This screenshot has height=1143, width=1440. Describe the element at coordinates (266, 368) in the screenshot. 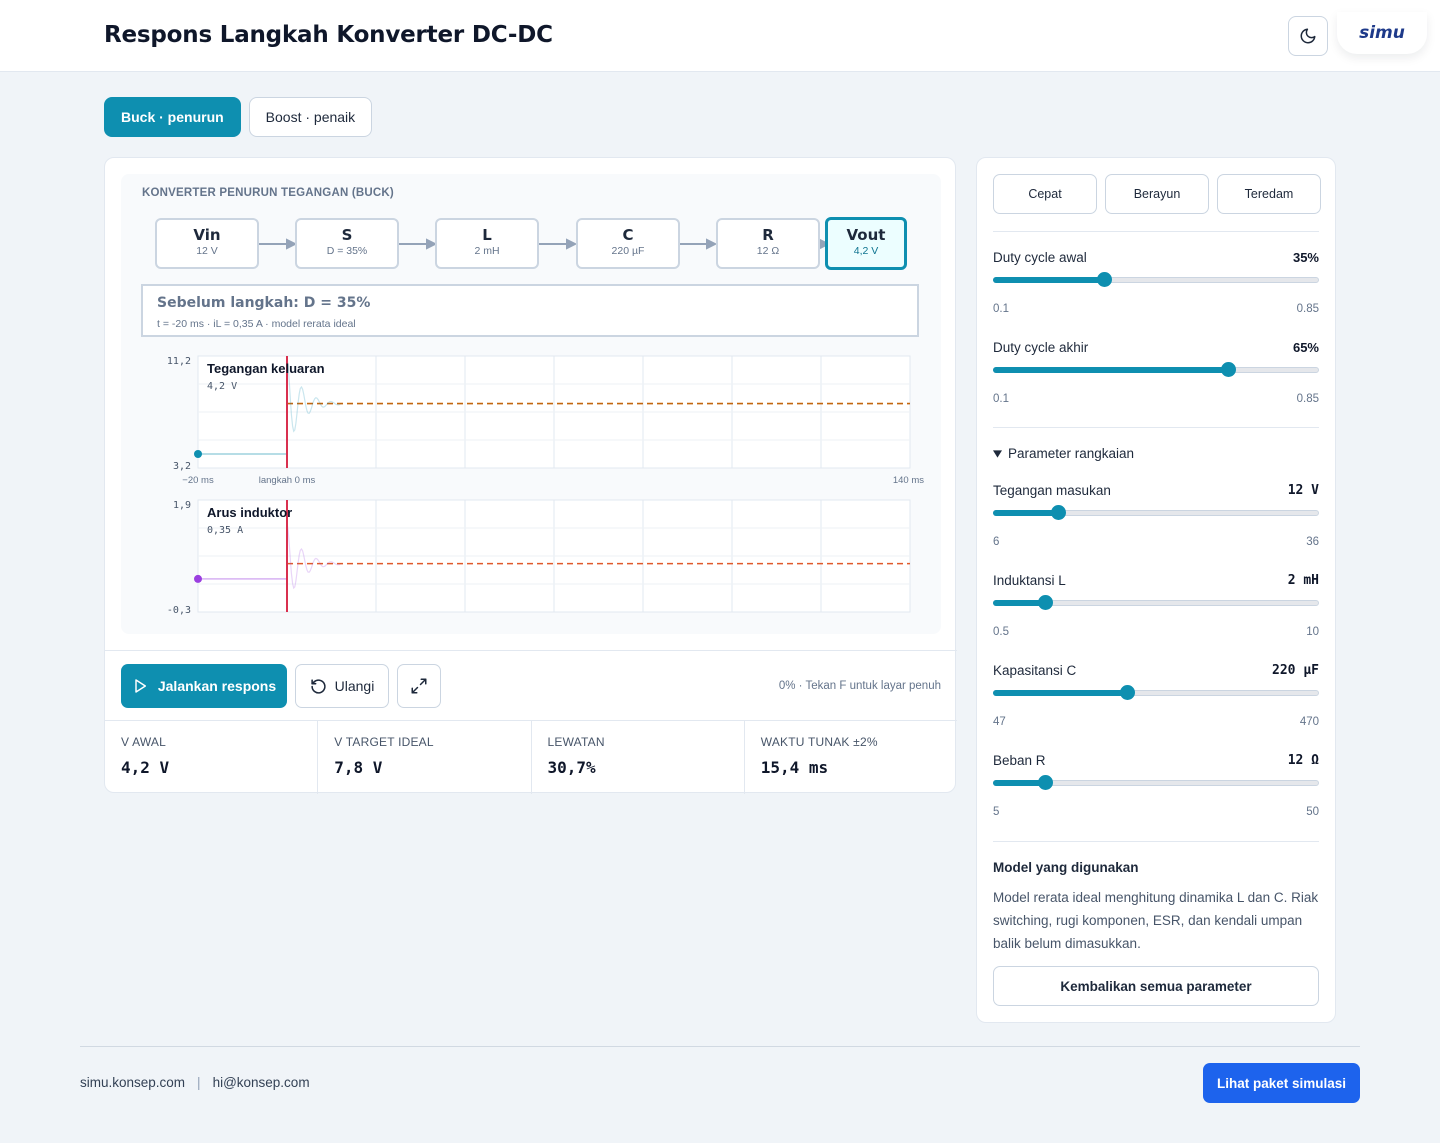

I see `chart-title: Tegangan keluaran` at that location.